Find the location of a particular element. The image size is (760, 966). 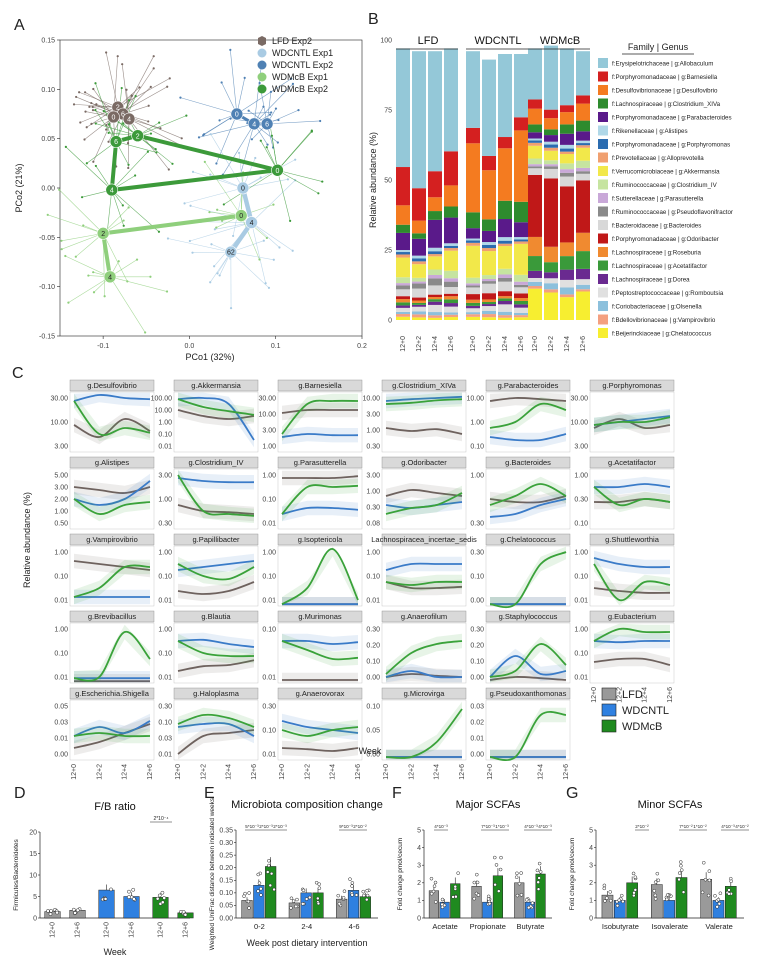

trend-title: g.Eubacterium is located at coordinates (632, 616).